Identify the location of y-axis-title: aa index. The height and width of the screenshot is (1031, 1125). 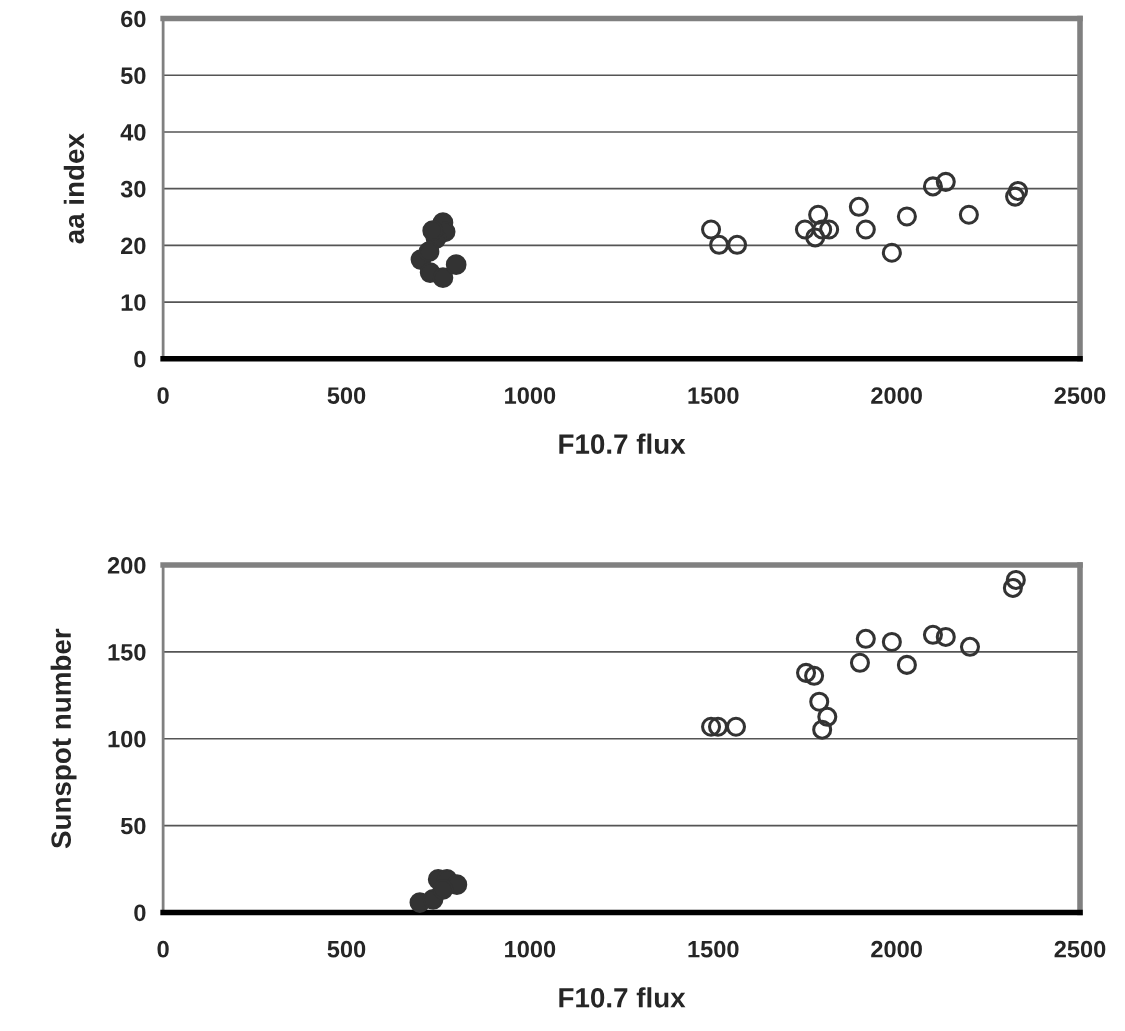
(74, 188).